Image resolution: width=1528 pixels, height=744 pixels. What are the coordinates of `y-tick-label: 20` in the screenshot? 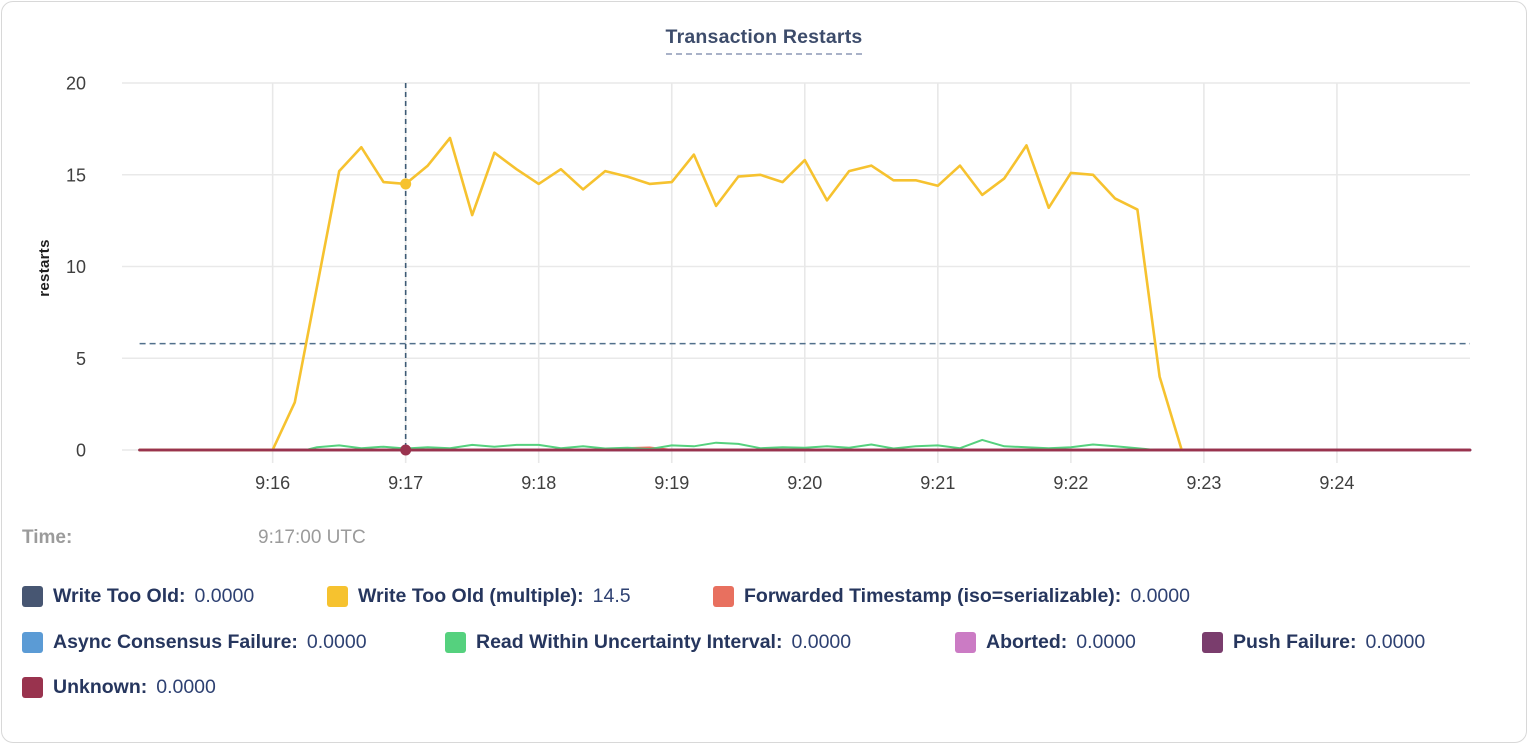 It's located at (76, 84).